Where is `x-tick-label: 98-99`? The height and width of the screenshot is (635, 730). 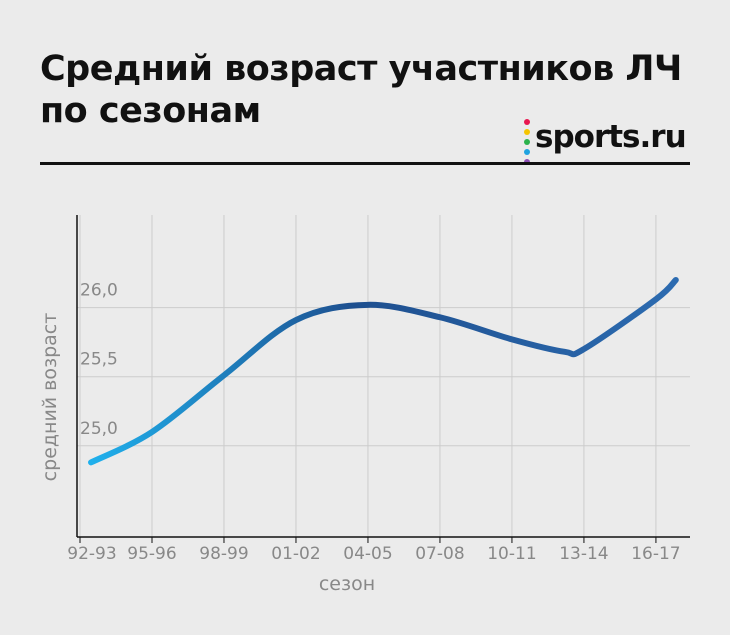 x-tick-label: 98-99 is located at coordinates (223, 554).